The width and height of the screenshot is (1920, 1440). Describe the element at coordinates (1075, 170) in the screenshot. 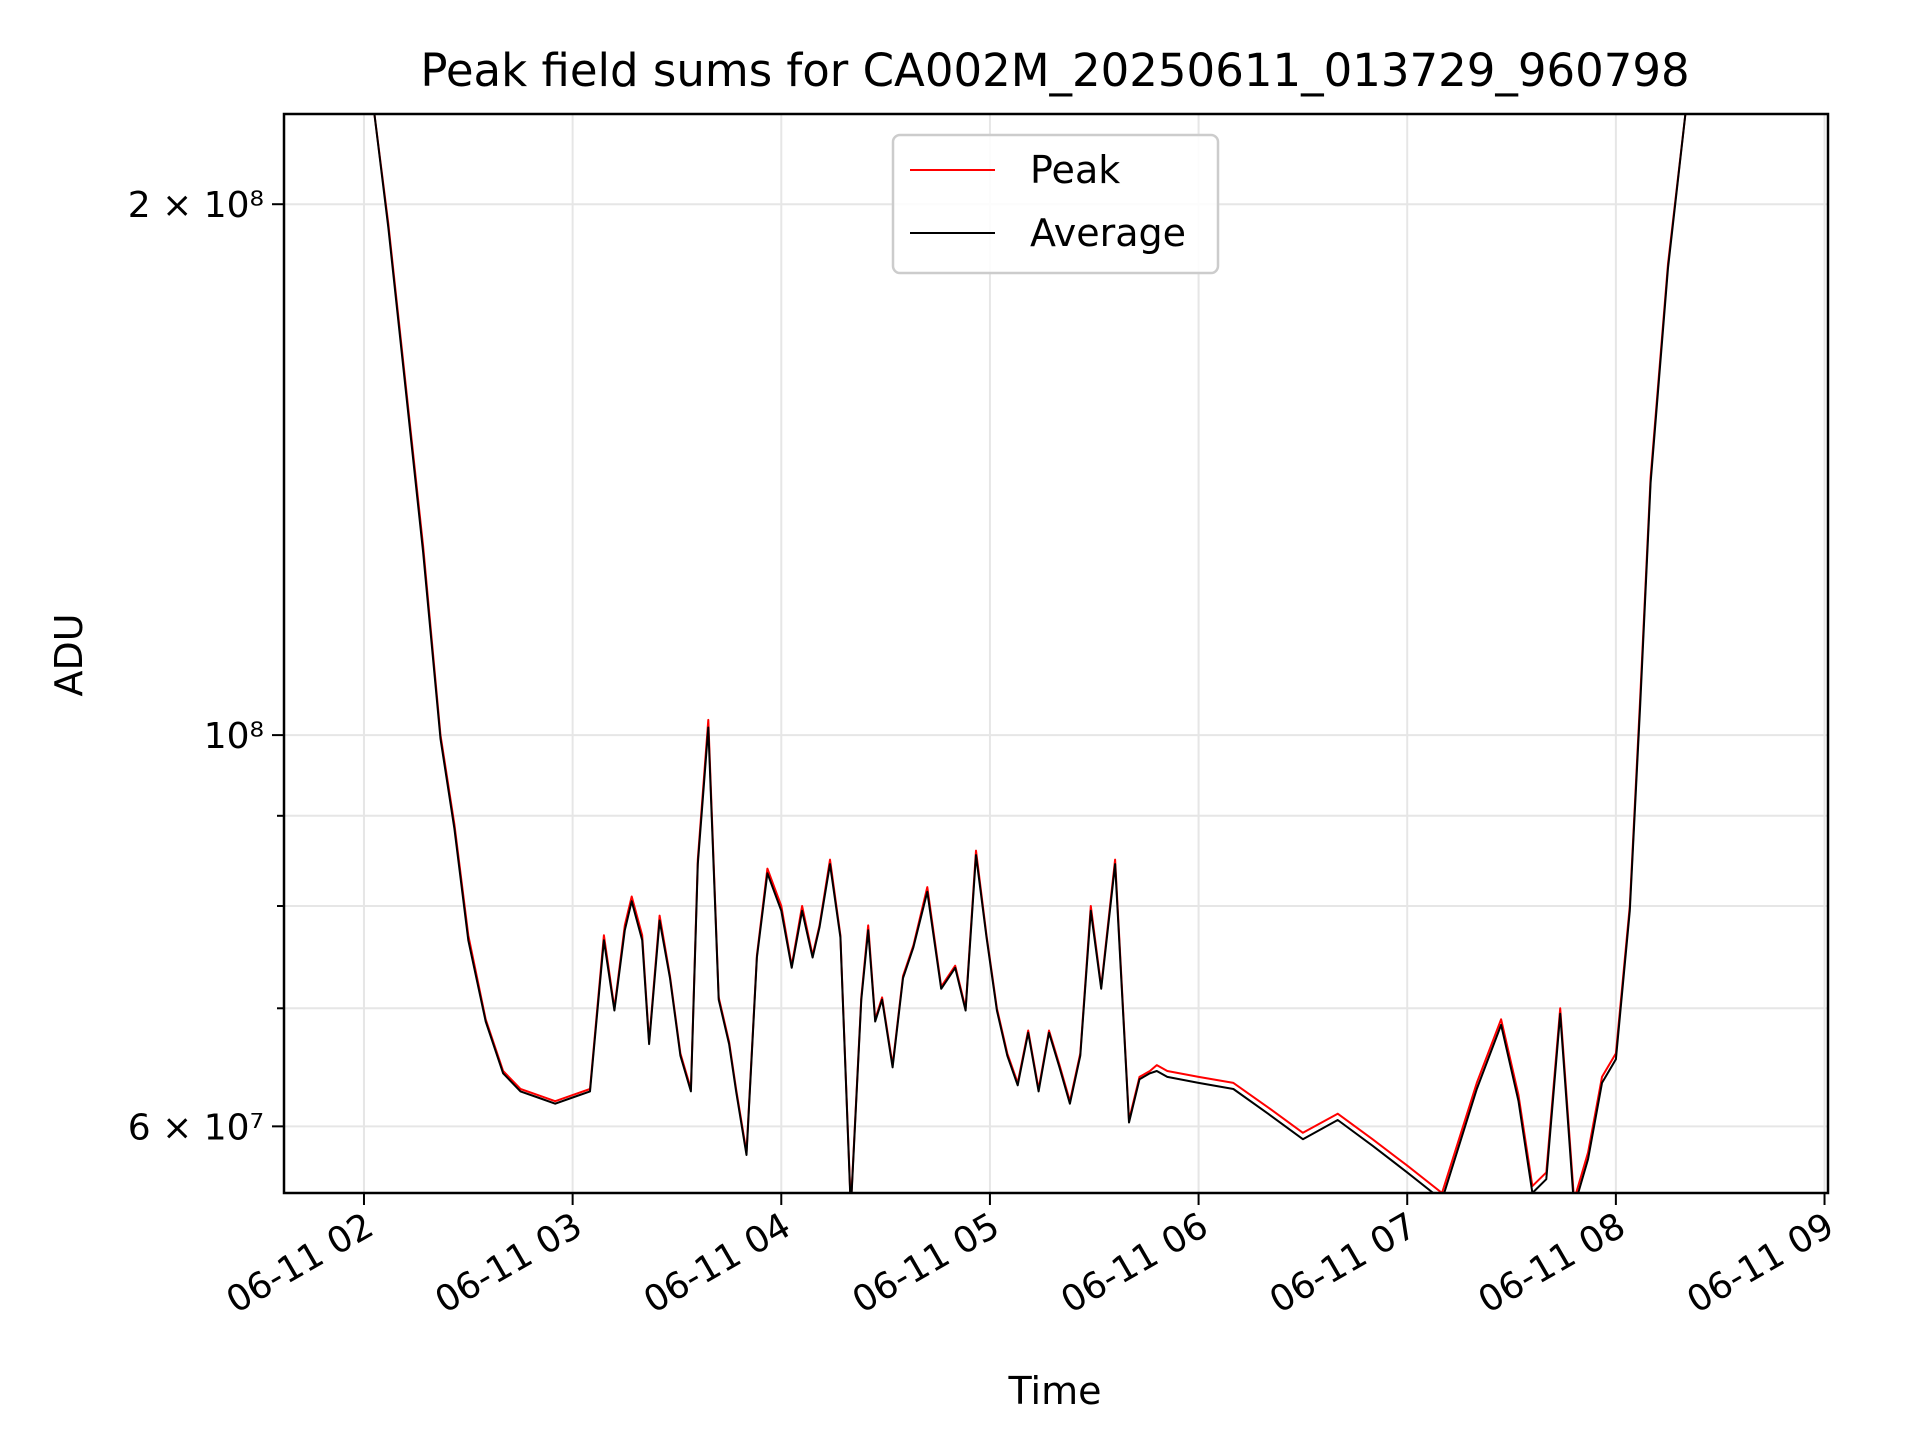

I see `legend-peak-label: Peak` at that location.